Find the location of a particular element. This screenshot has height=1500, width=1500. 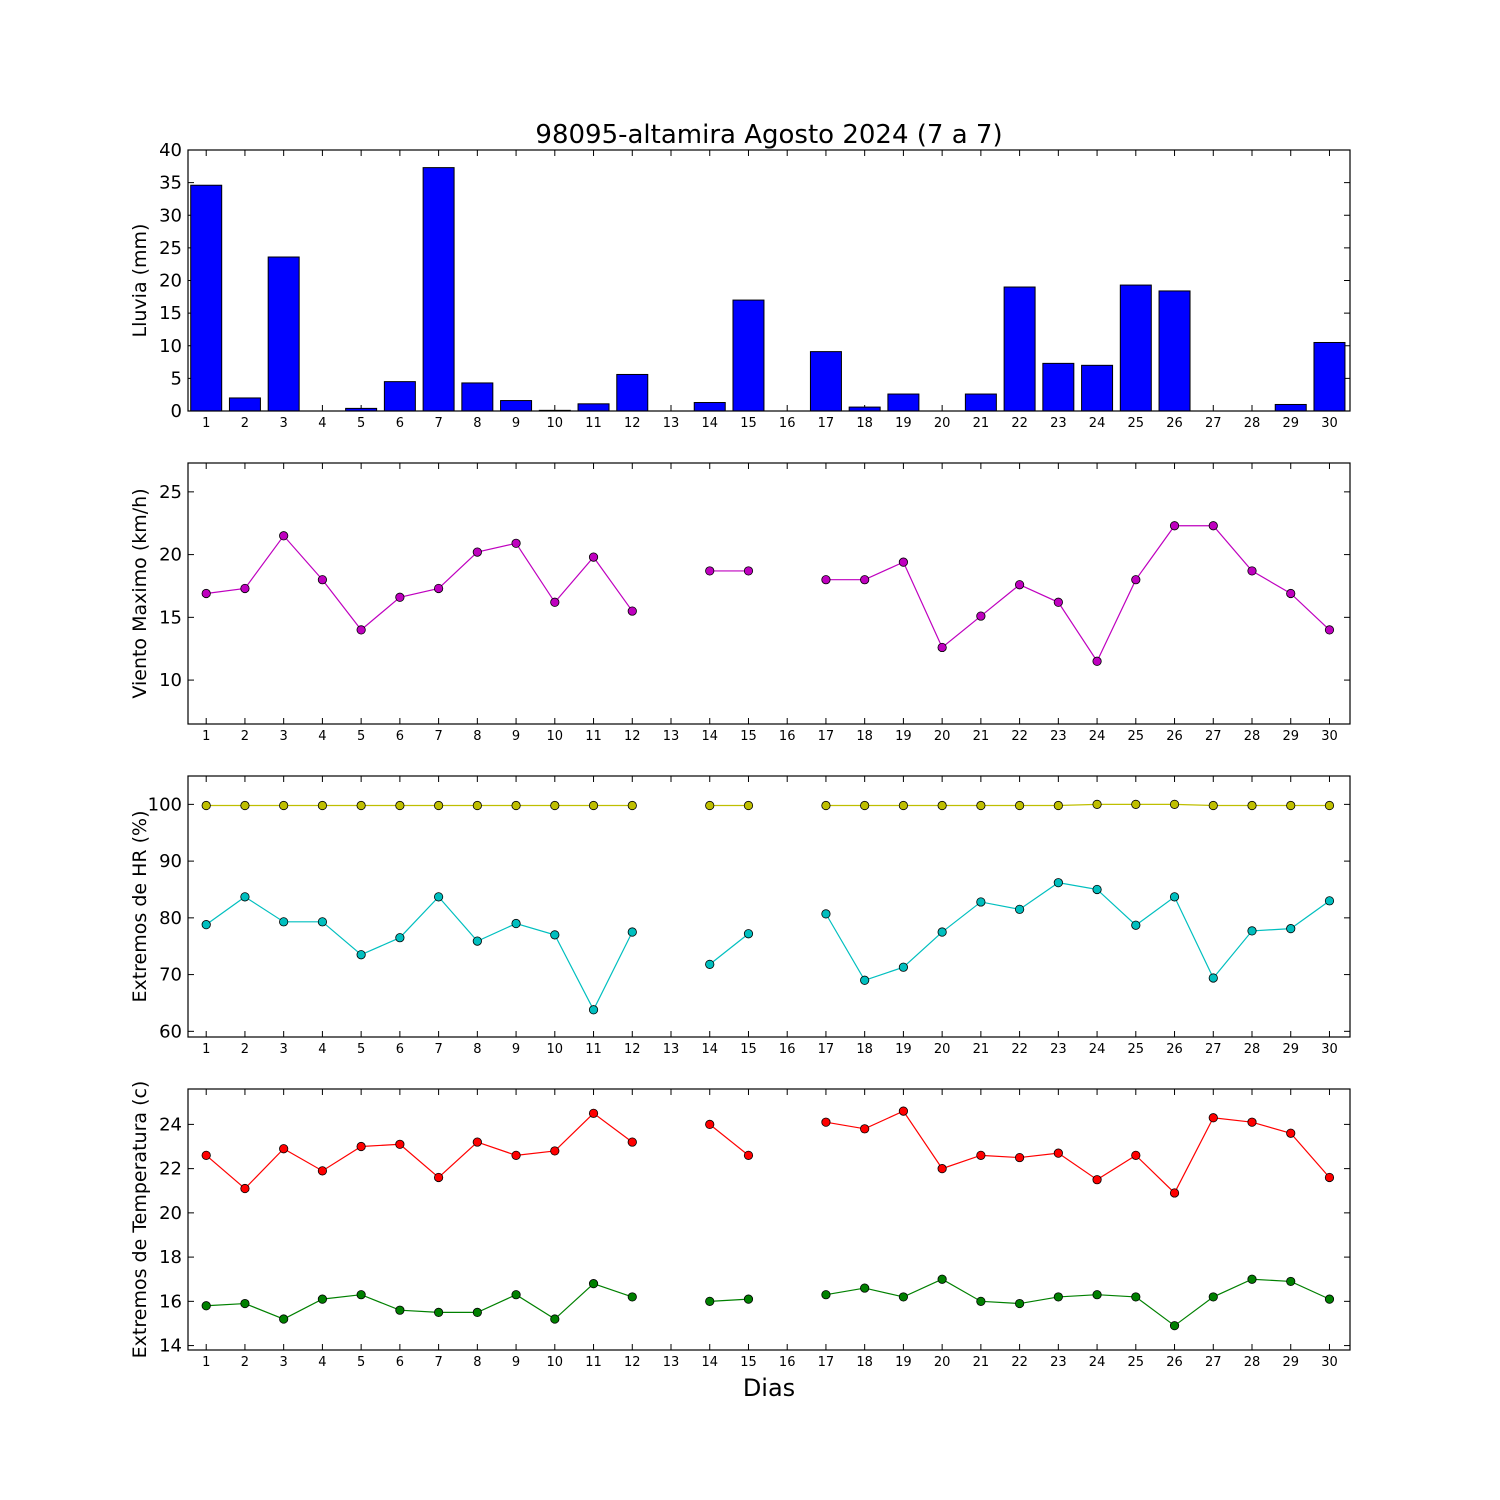

y-tick-label: 100 is located at coordinates (165, 804).